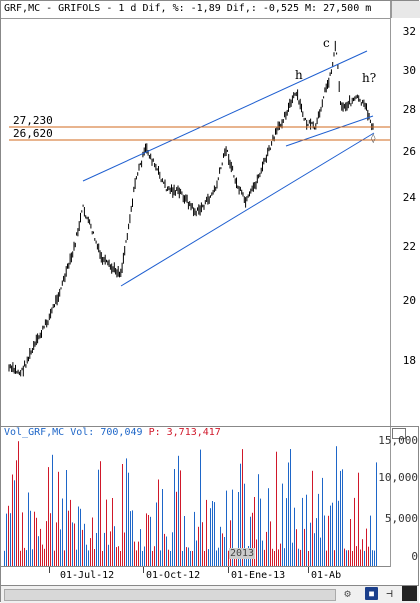 Image resolution: width=420 pixels, height=603 pixels. What do you see at coordinates (405, 9) in the screenshot?
I see `panel-button` at bounding box center [405, 9].